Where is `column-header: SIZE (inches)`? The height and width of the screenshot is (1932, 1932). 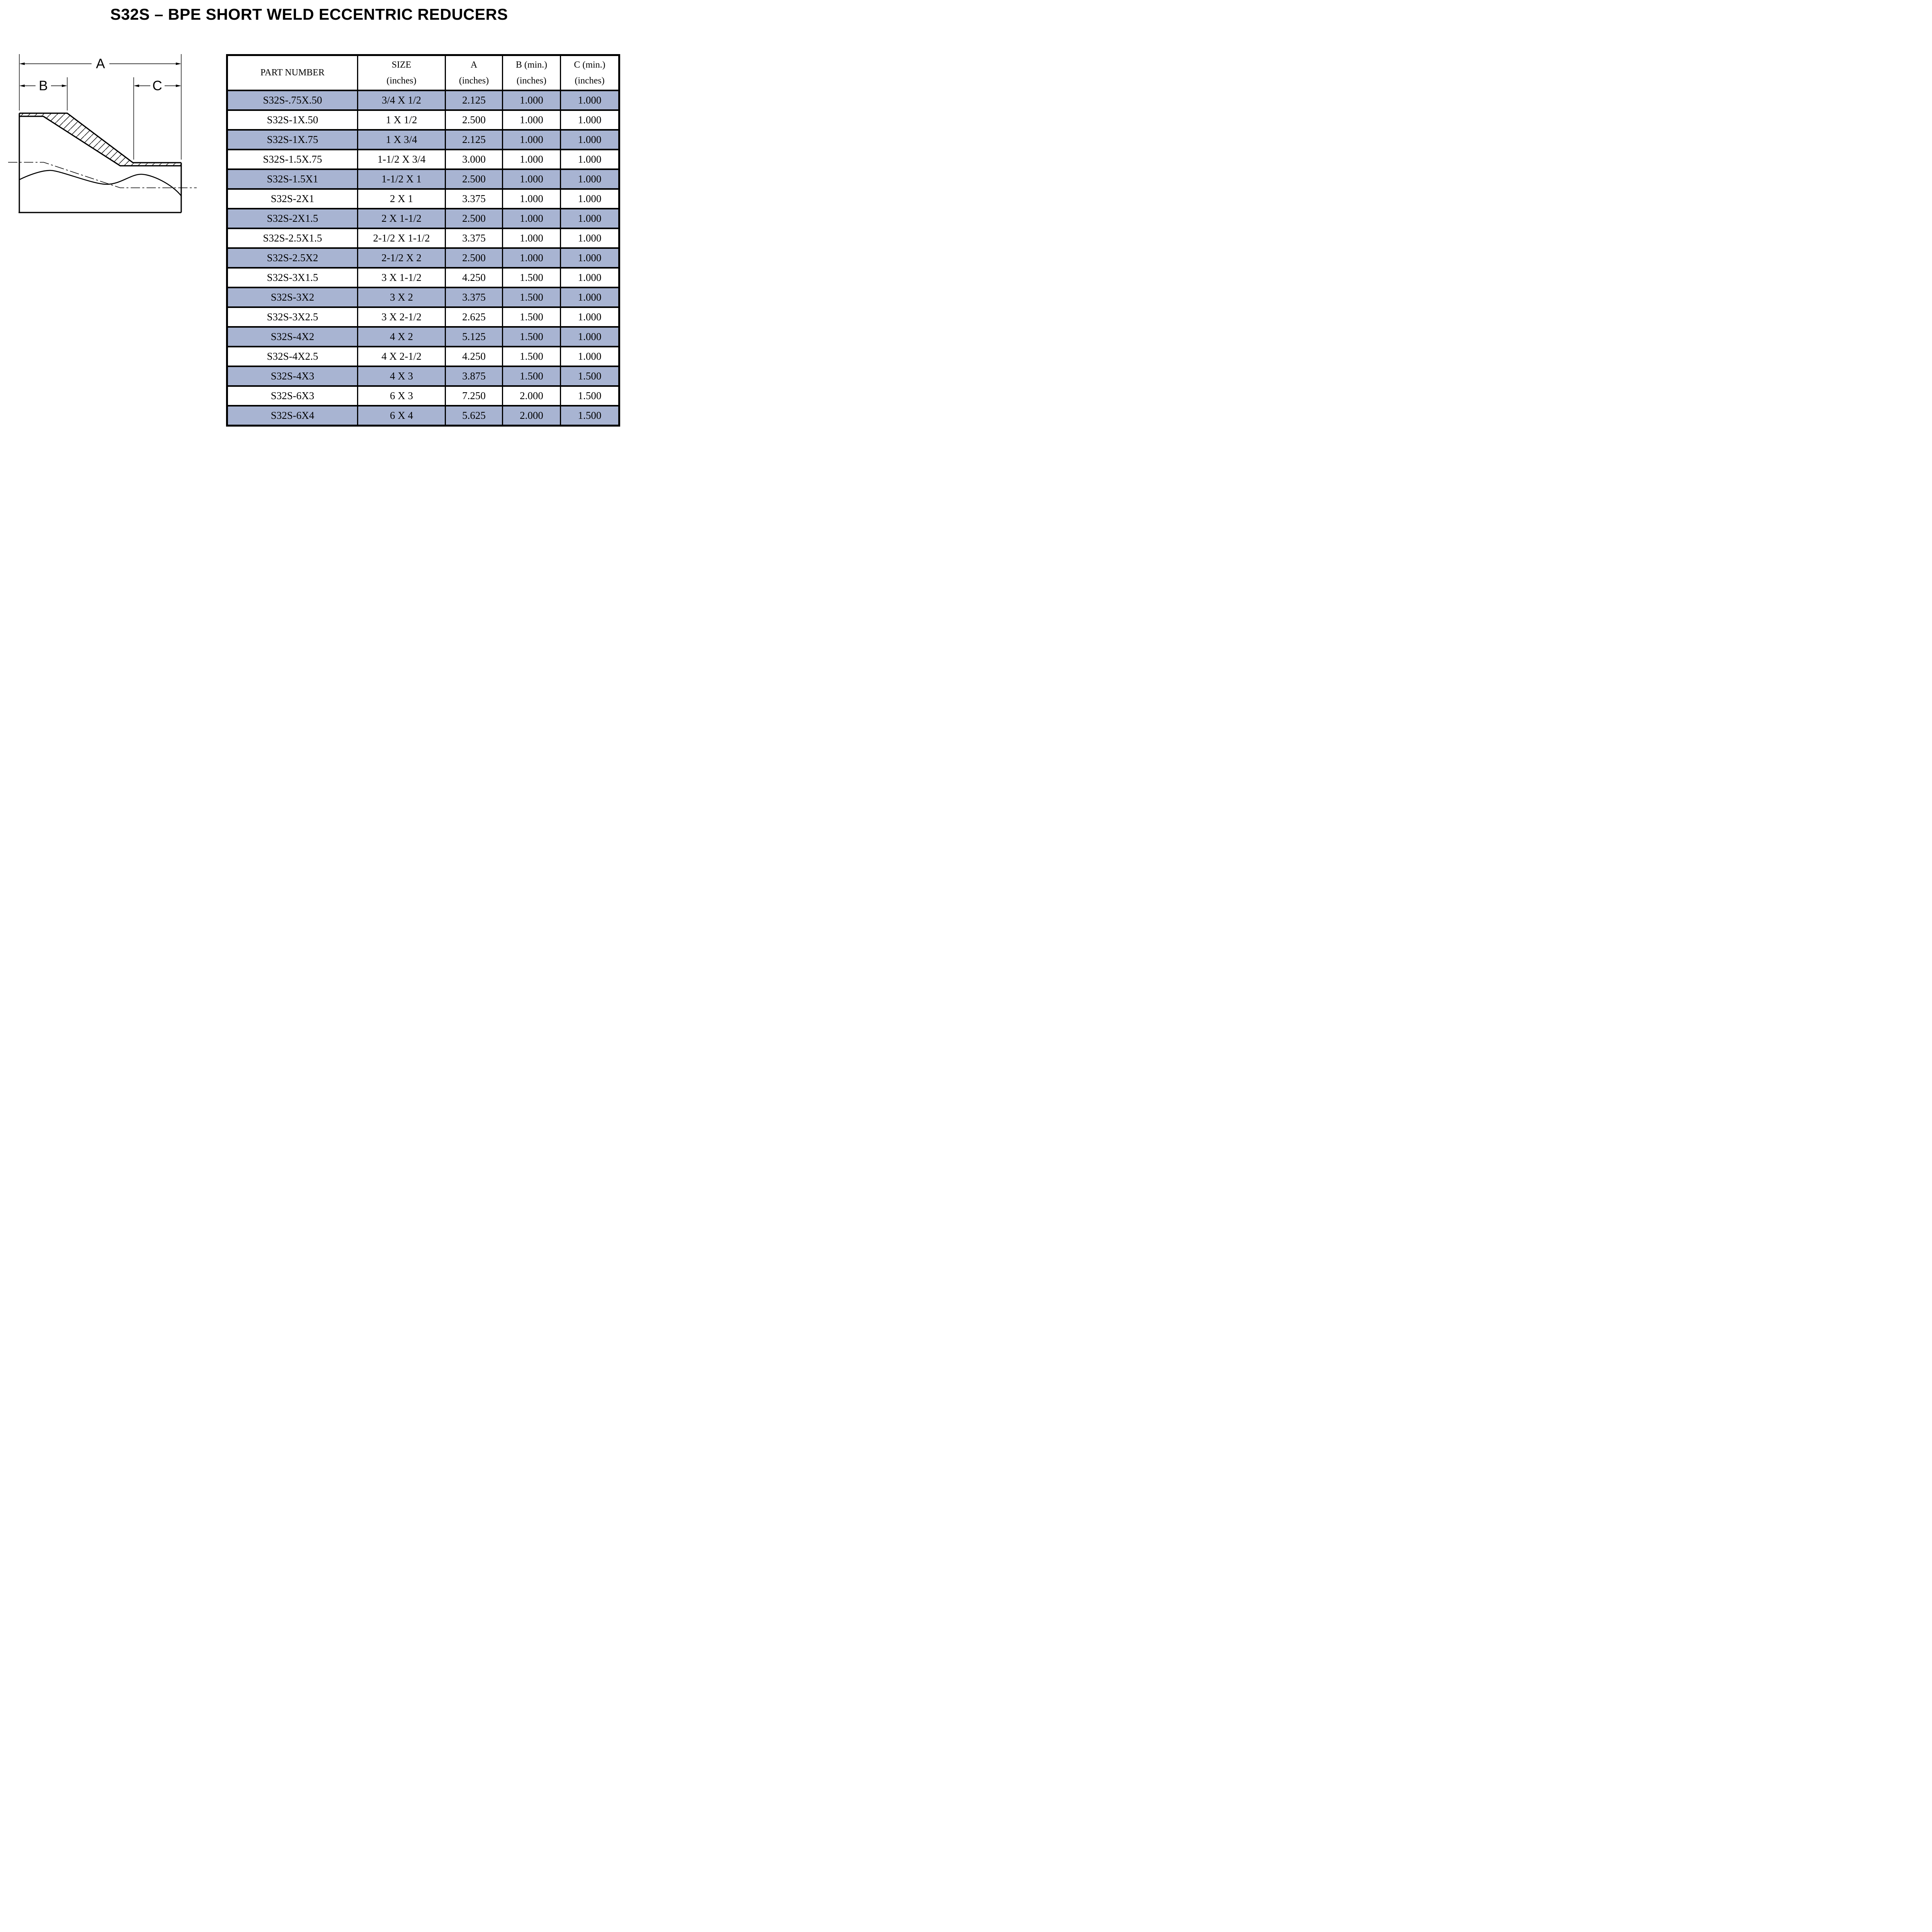 column-header: SIZE (inches) is located at coordinates (401, 73).